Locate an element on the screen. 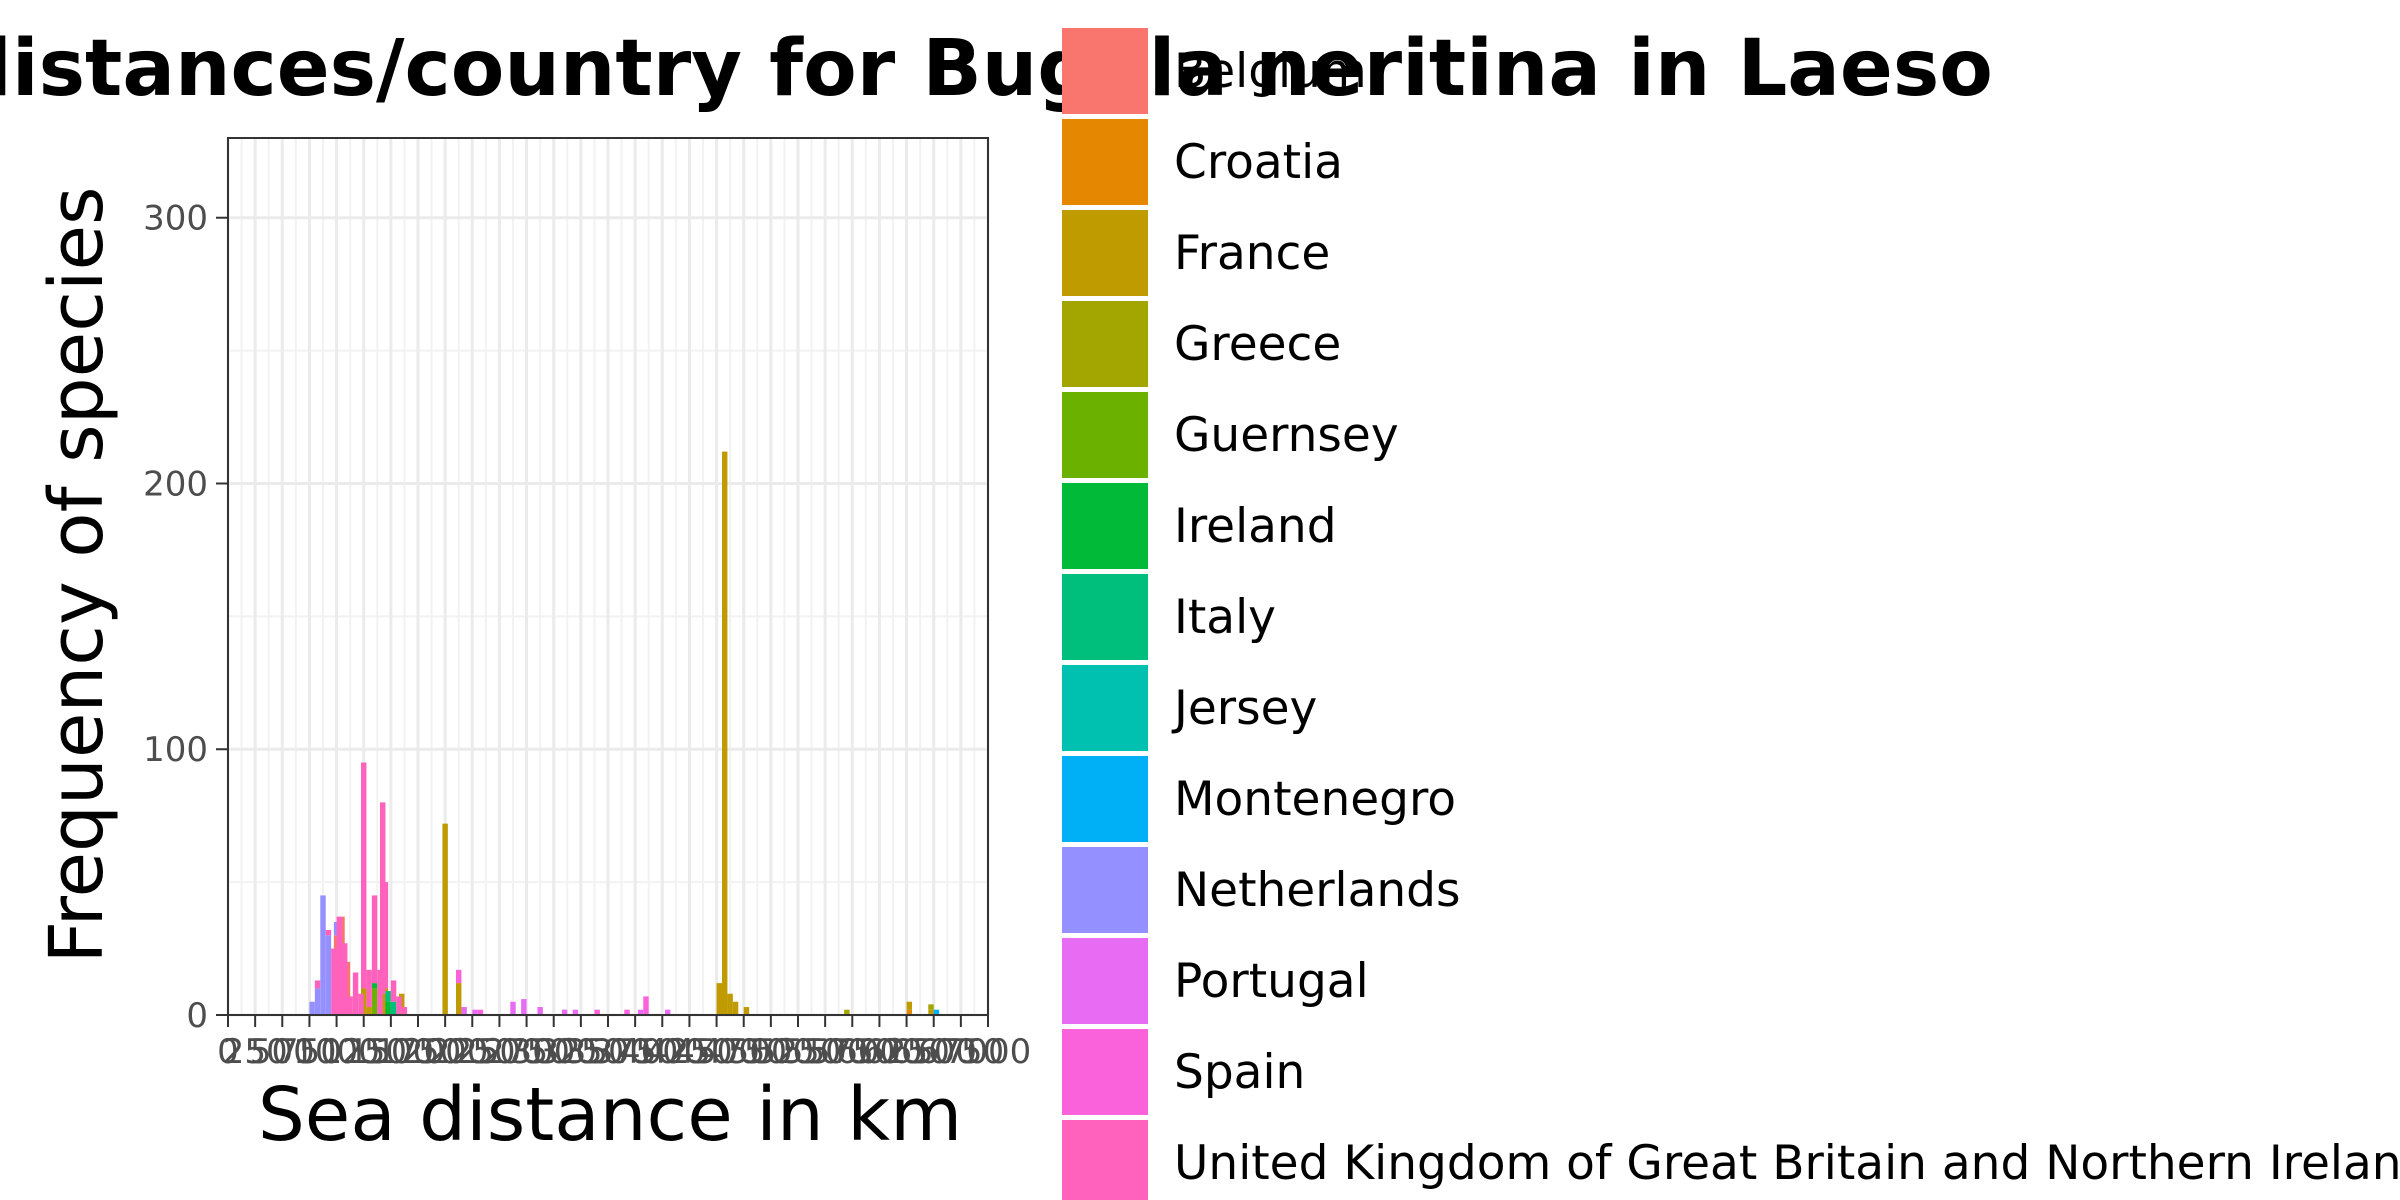 This screenshot has height=1200, width=2400. x-axis-title: Sea distance in km is located at coordinates (610, 1115).